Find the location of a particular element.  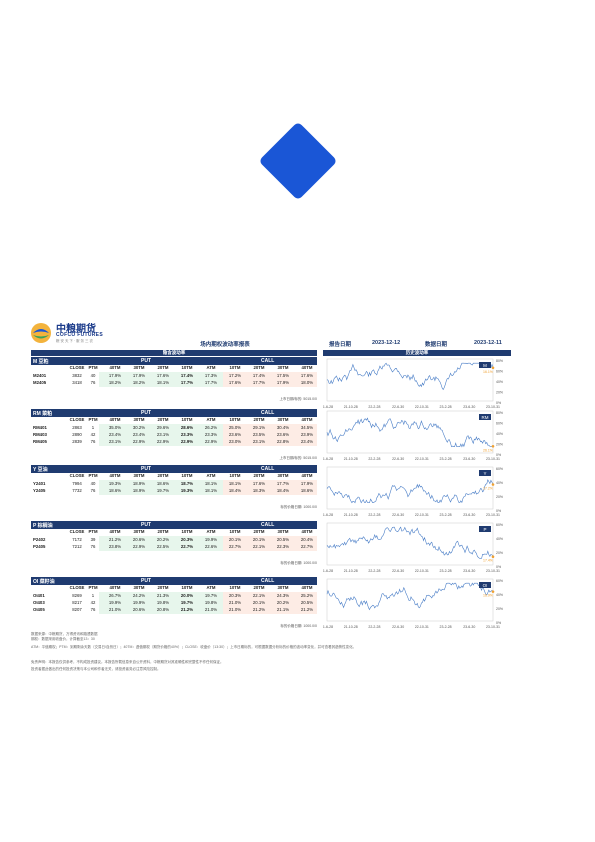

cell-value: 17.2% is located at coordinates (235, 375).